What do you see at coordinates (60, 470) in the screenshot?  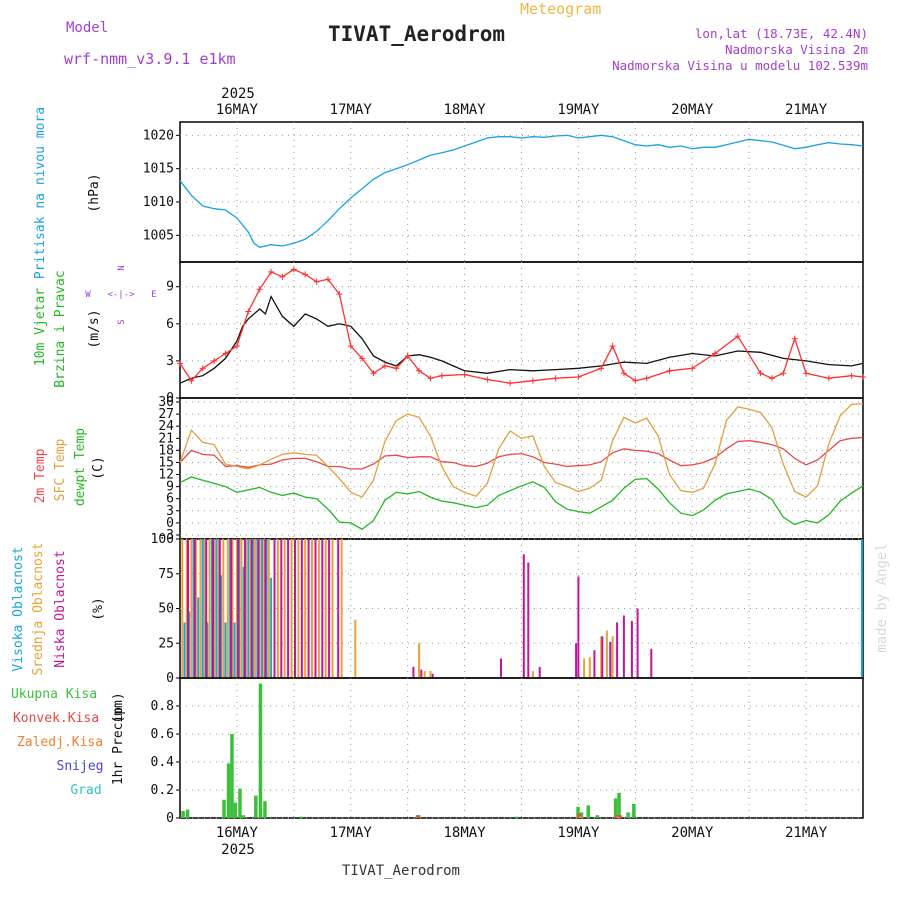 I see `sfc-temp-axis-label: SFC Temp` at bounding box center [60, 470].